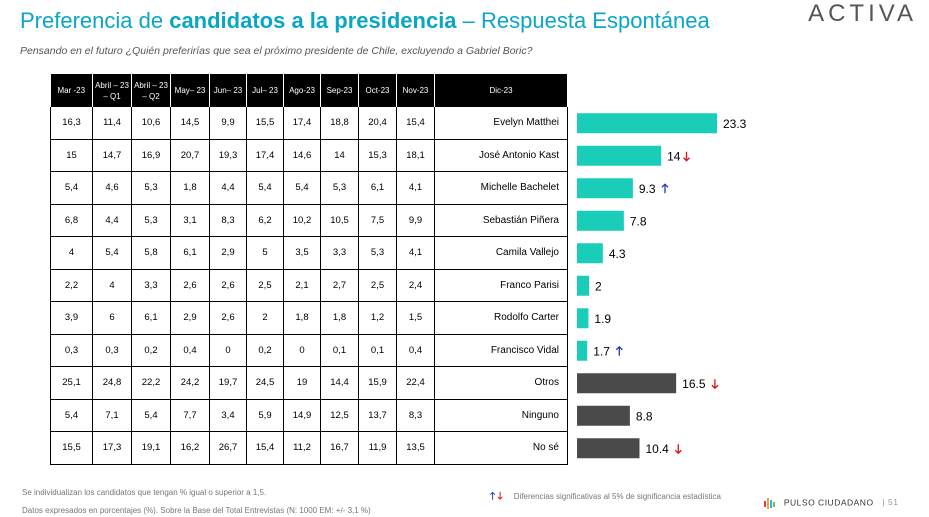  I want to click on table-cell: 10,5, so click(339, 220).